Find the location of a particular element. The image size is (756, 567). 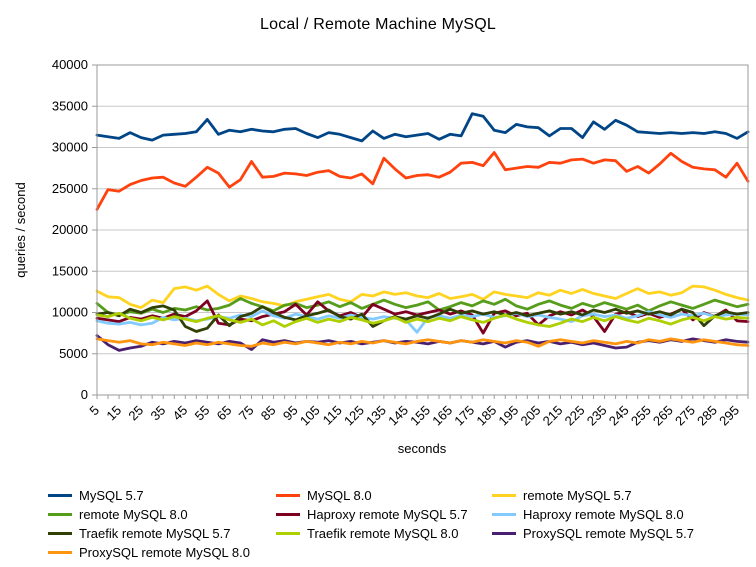

x-tick-label: 275 is located at coordinates (685, 416).